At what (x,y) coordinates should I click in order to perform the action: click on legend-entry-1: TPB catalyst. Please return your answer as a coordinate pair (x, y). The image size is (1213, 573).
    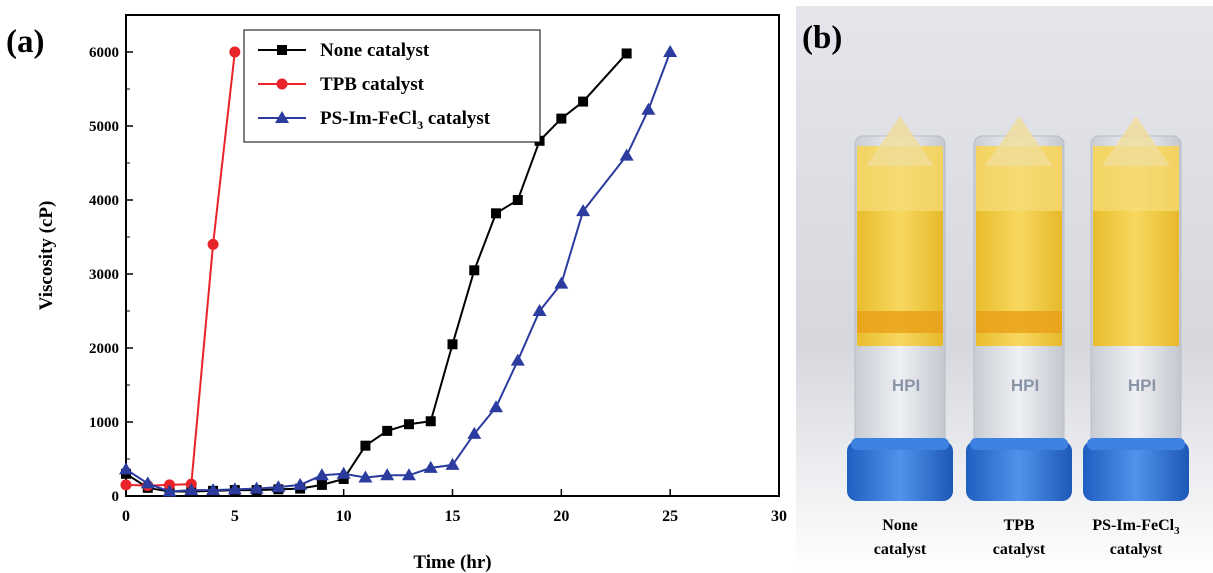
    Looking at the image, I should click on (341, 84).